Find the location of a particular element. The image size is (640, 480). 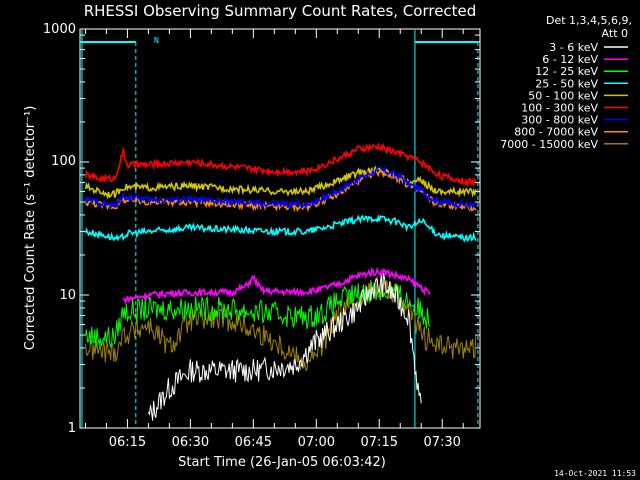

timestamp: 14-Oct-2021 11:53 is located at coordinates (595, 473).